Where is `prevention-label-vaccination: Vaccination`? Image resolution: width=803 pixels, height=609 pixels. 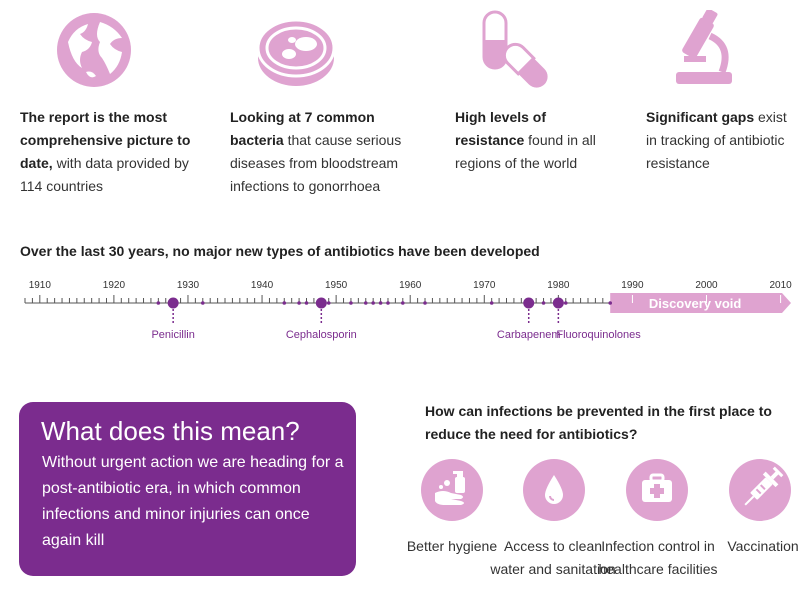
prevention-label-vaccination: Vaccination is located at coordinates (763, 546).